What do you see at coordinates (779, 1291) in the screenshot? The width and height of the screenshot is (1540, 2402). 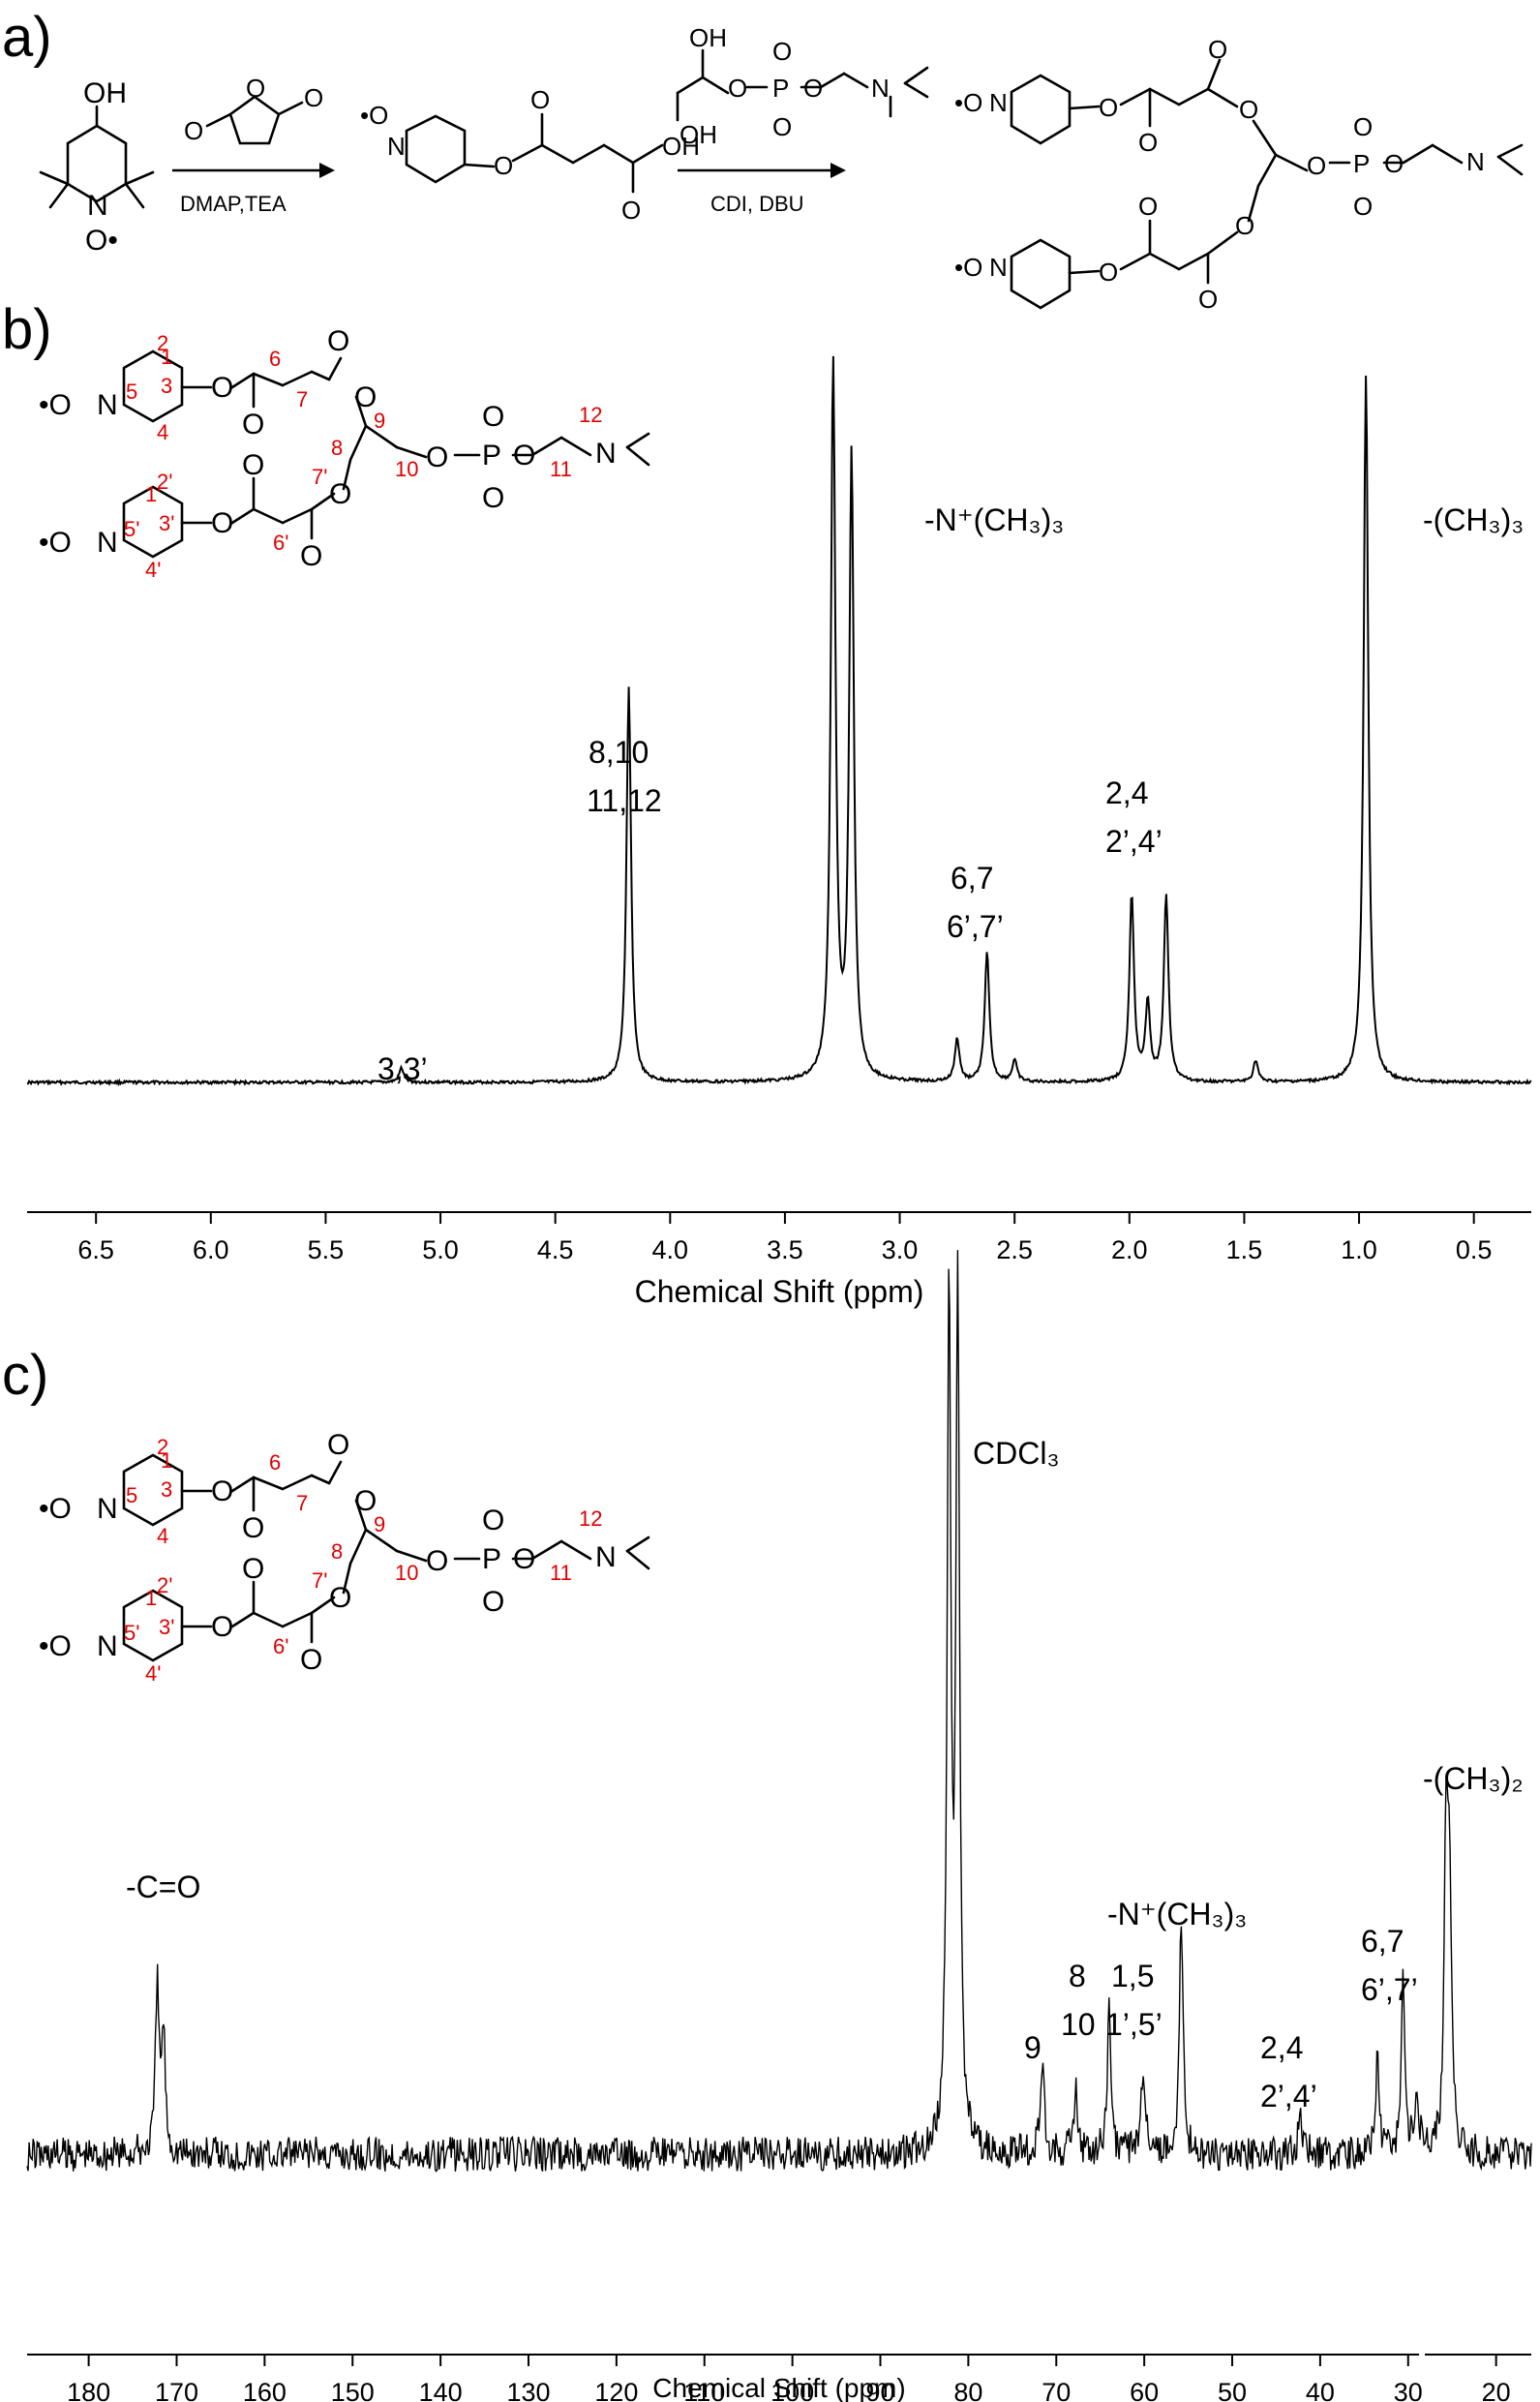 I see `xlabel-b: Chemical Shift (ppm)` at bounding box center [779, 1291].